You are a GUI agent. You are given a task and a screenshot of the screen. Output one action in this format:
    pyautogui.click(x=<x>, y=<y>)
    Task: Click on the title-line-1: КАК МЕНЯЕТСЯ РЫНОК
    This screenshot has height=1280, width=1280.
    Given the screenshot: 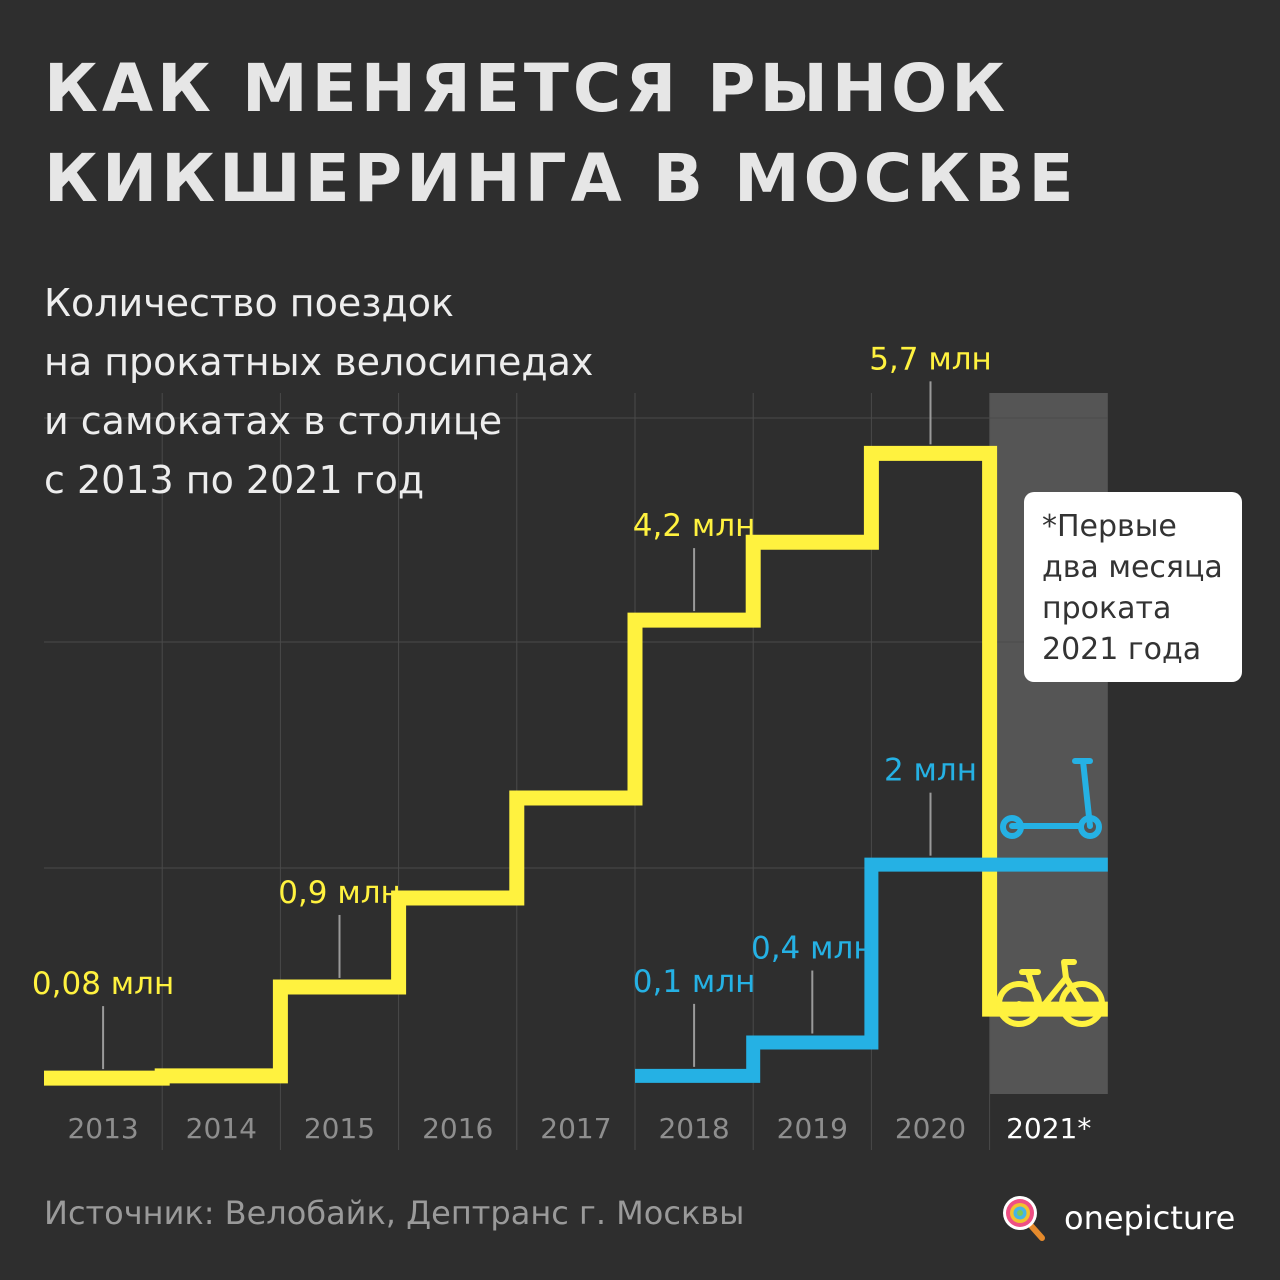 What is the action you would take?
    pyautogui.click(x=527, y=88)
    